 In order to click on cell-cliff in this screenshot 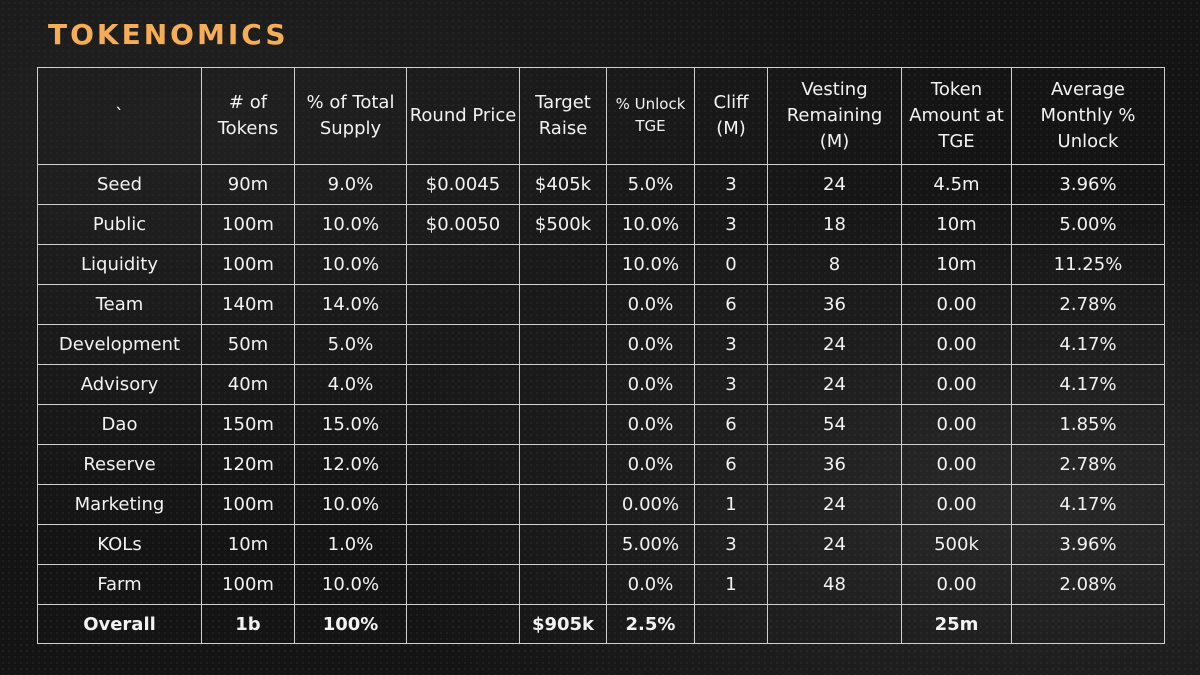, I will do `click(731, 624)`.